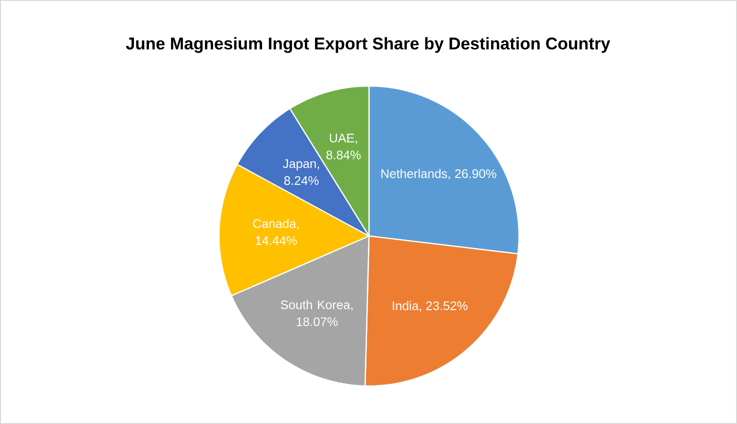 This screenshot has width=737, height=424. Describe the element at coordinates (414, 173) in the screenshot. I see `slice-label: Netherlands` at that location.